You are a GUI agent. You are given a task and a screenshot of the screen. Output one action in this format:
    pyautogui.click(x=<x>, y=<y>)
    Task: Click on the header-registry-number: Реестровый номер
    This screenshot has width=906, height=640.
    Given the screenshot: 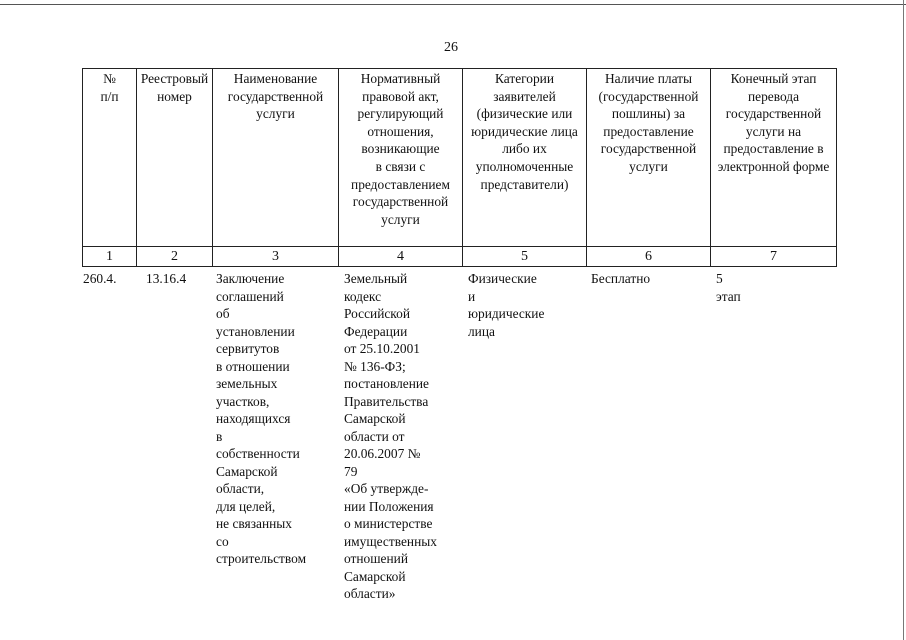 What is the action you would take?
    pyautogui.click(x=174, y=157)
    